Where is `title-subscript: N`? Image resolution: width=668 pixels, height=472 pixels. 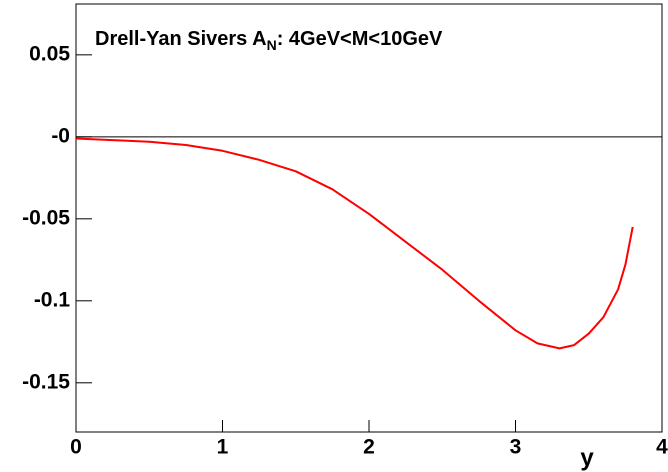 title-subscript: N is located at coordinates (272, 45).